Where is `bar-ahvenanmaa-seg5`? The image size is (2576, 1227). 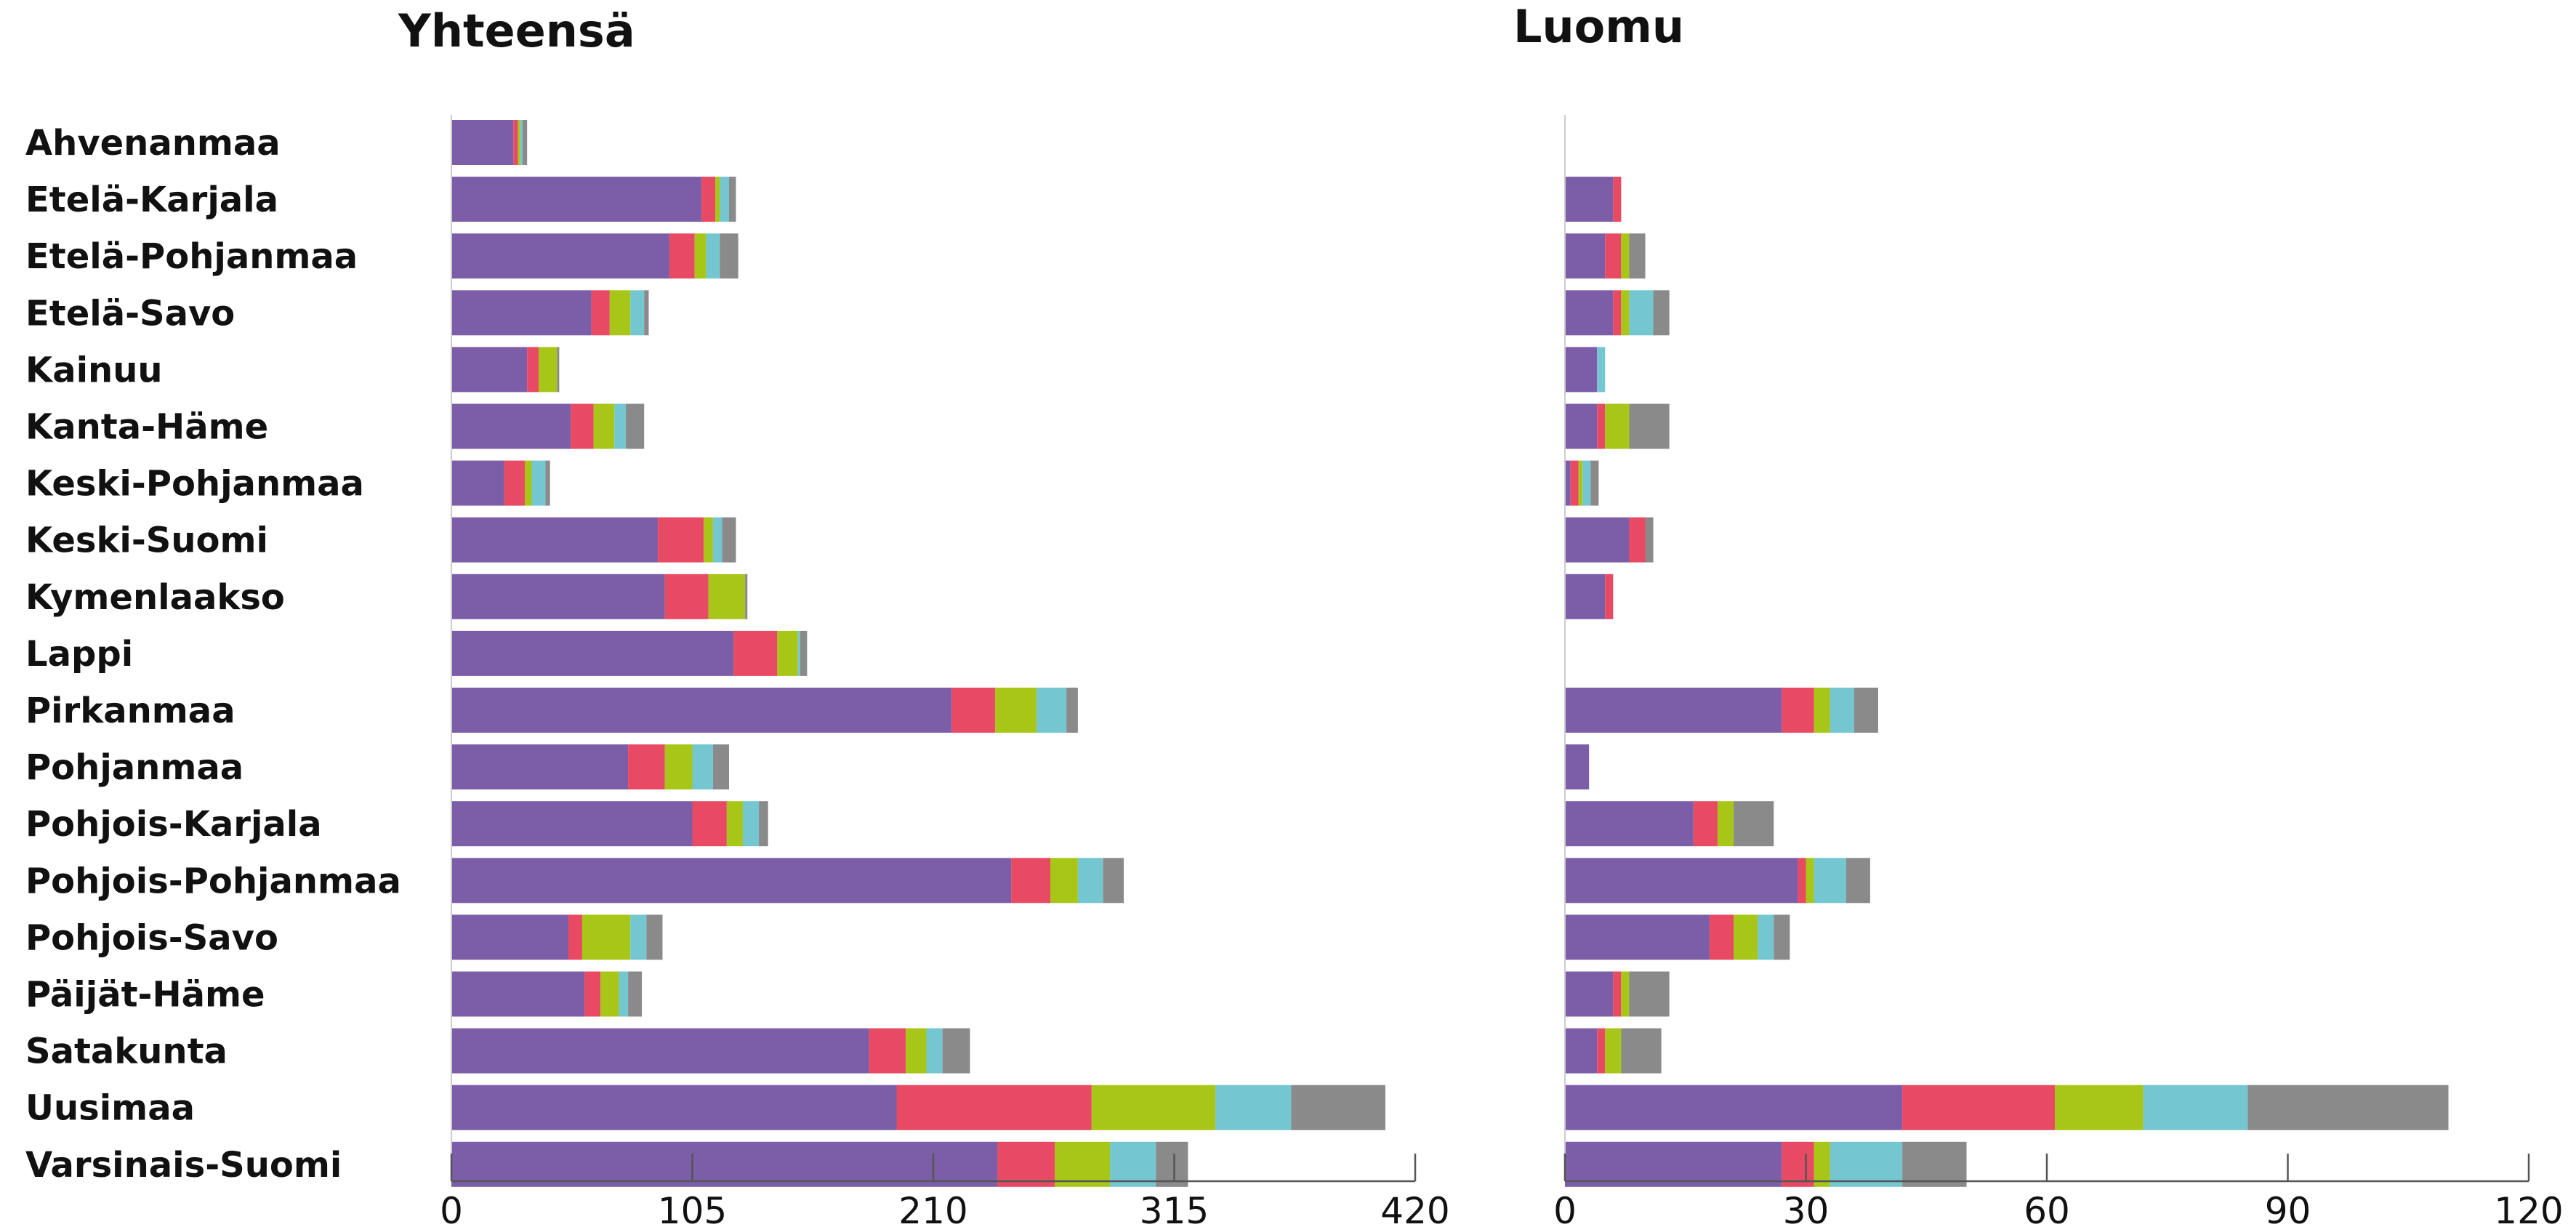 bar-ahvenanmaa-seg5 is located at coordinates (525, 142).